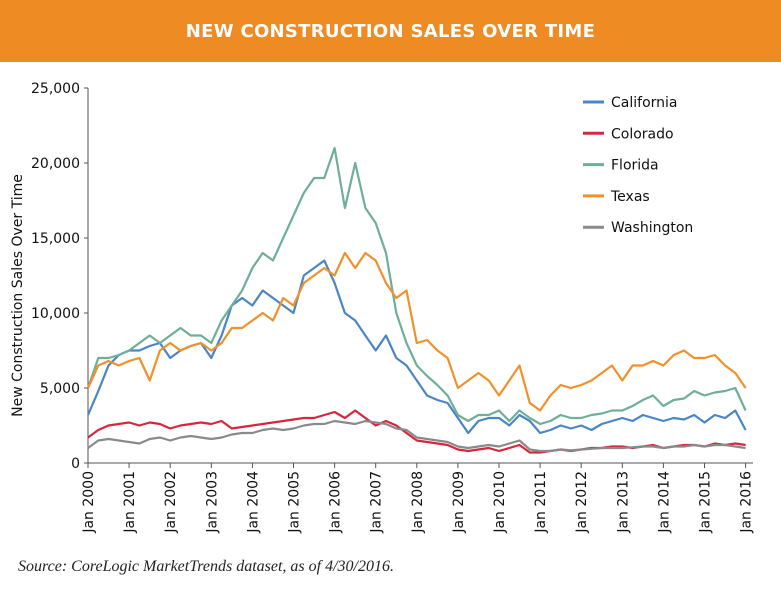 The height and width of the screenshot is (599, 781). I want to click on legend-label: Washington, so click(652, 228).